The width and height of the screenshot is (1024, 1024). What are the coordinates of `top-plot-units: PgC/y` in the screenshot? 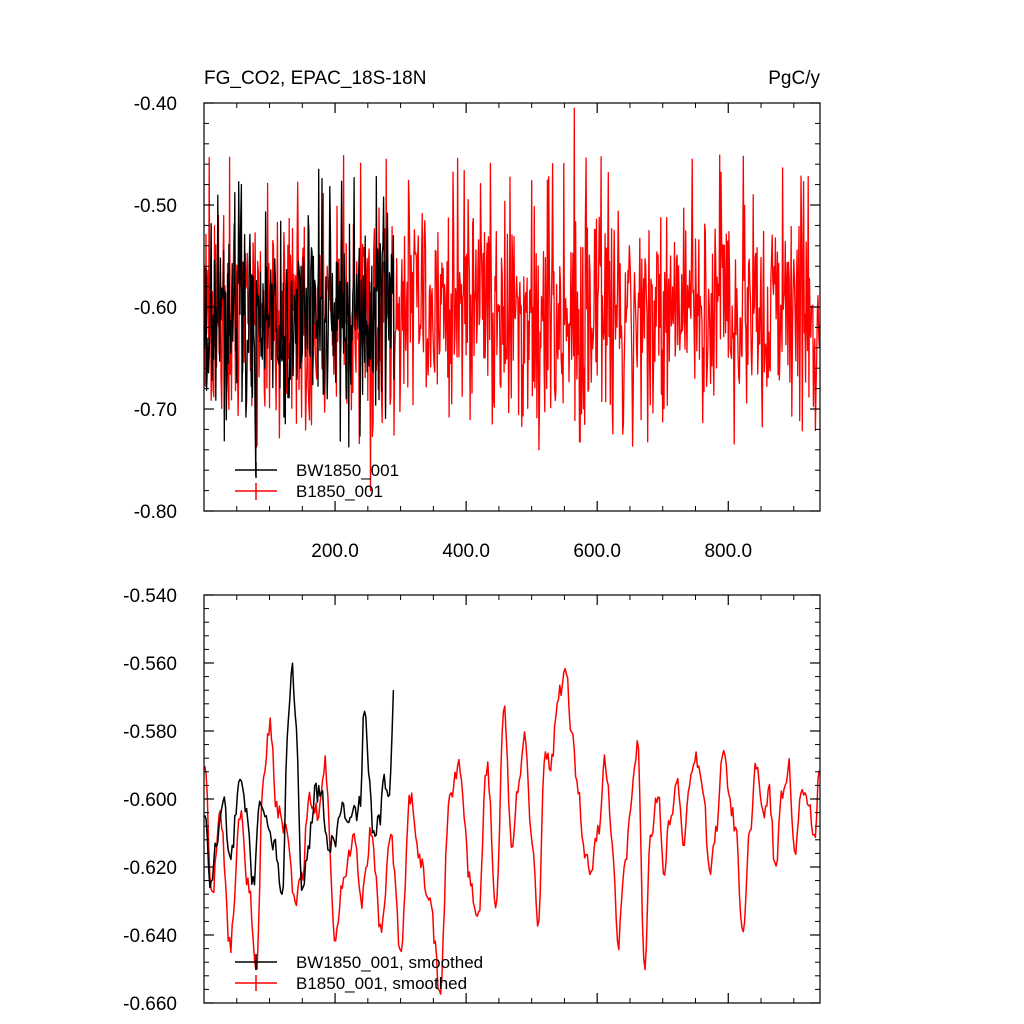 It's located at (794, 78).